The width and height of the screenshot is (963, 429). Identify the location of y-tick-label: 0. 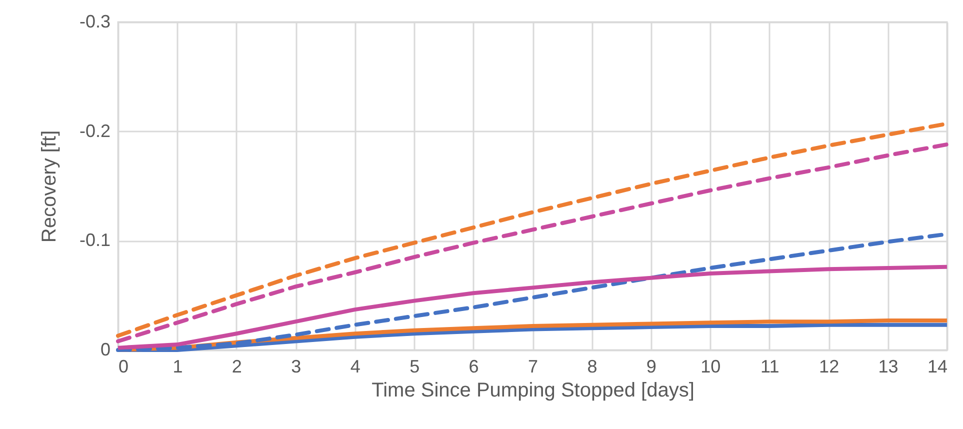
(105, 350).